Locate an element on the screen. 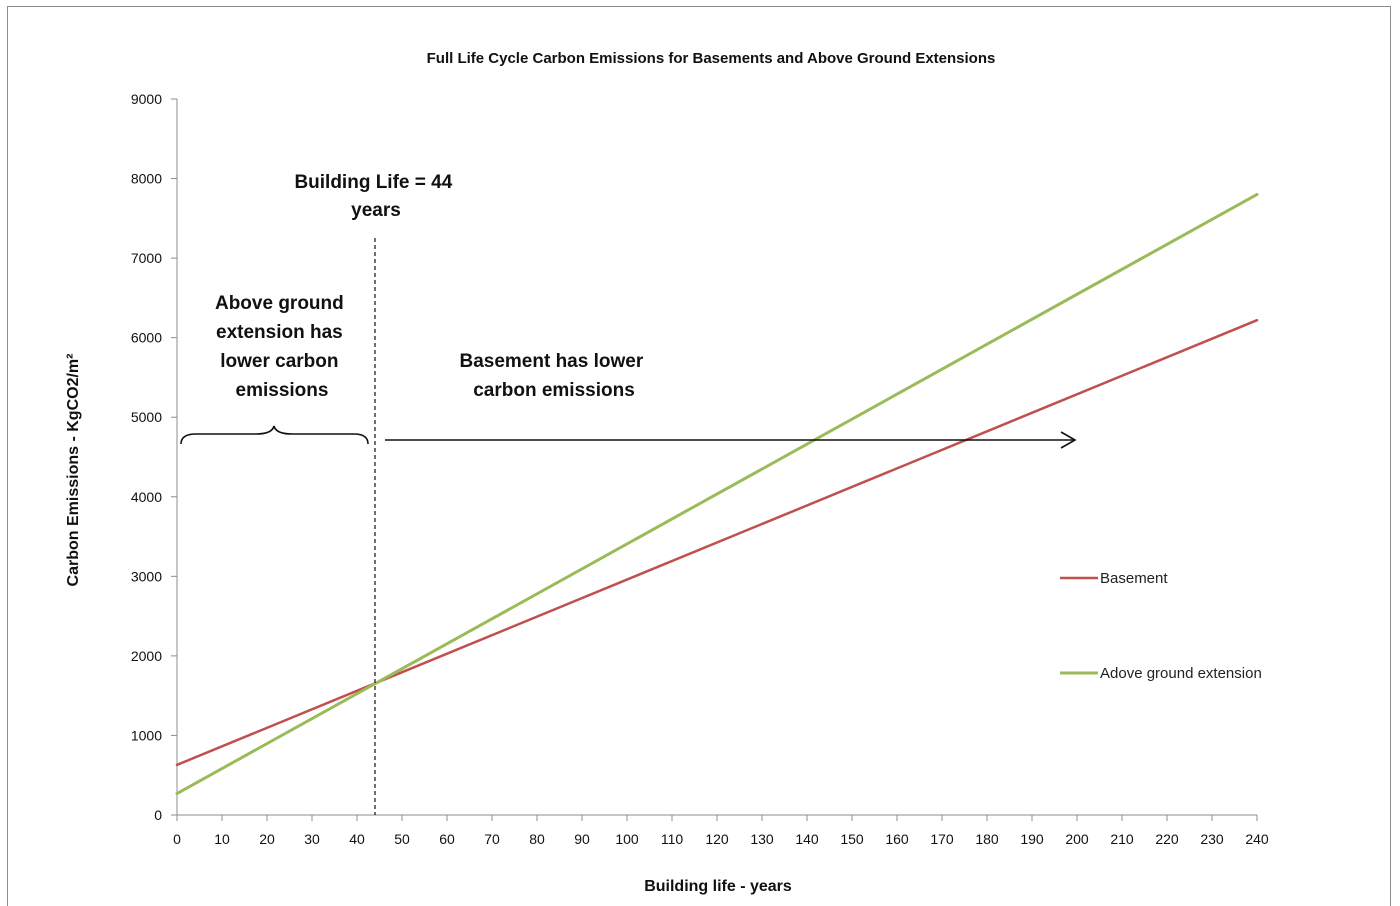  x-tick-label: 120 is located at coordinates (717, 839).